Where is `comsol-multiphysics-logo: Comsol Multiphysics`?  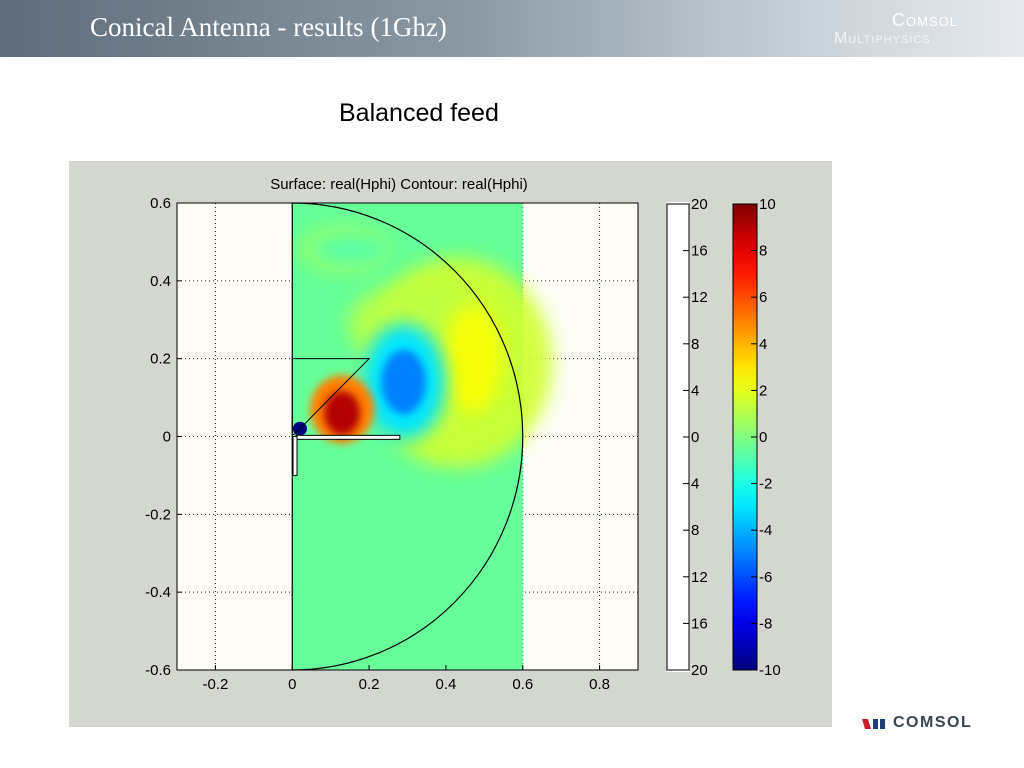
comsol-multiphysics-logo: Comsol Multiphysics is located at coordinates (914, 30).